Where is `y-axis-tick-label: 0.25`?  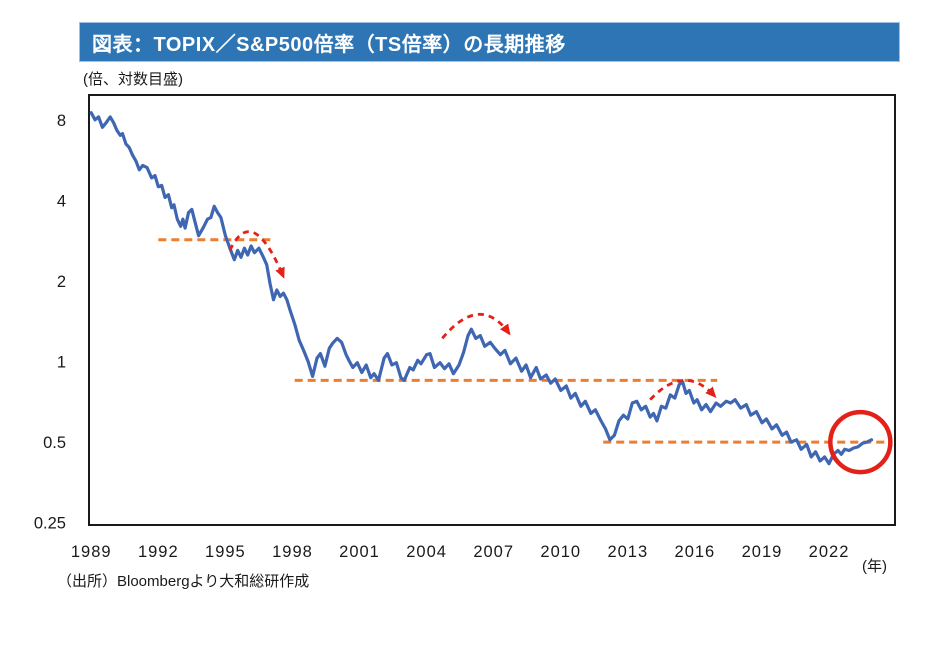 y-axis-tick-label: 0.25 is located at coordinates (50, 524).